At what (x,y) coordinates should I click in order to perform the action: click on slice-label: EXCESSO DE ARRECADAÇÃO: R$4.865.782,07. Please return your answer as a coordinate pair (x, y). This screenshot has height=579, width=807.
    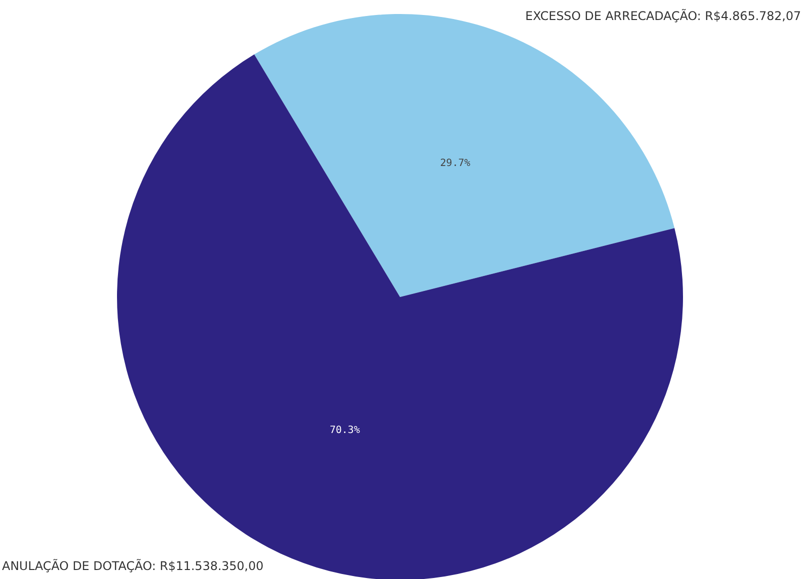
    Looking at the image, I should click on (663, 15).